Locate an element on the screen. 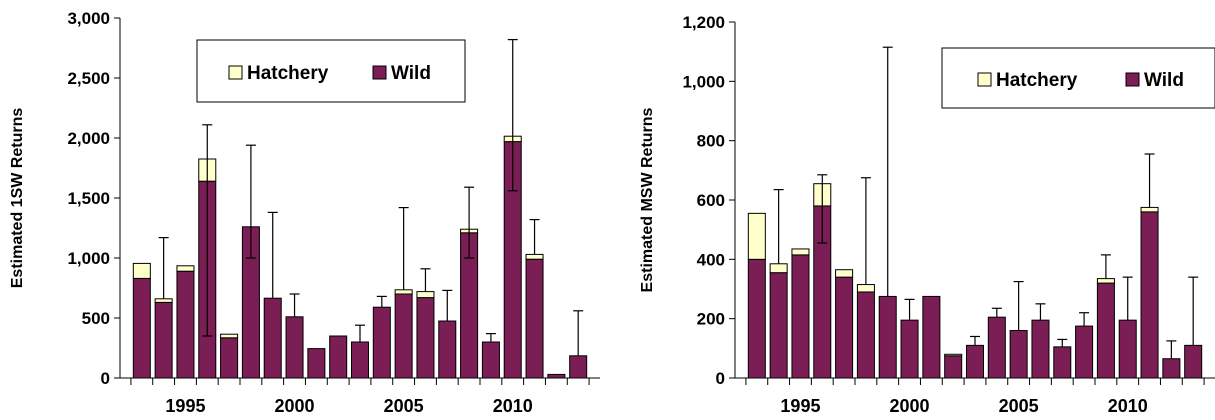 Image resolution: width=1215 pixels, height=420 pixels. y-tick-label: 1,500 is located at coordinates (88, 198).